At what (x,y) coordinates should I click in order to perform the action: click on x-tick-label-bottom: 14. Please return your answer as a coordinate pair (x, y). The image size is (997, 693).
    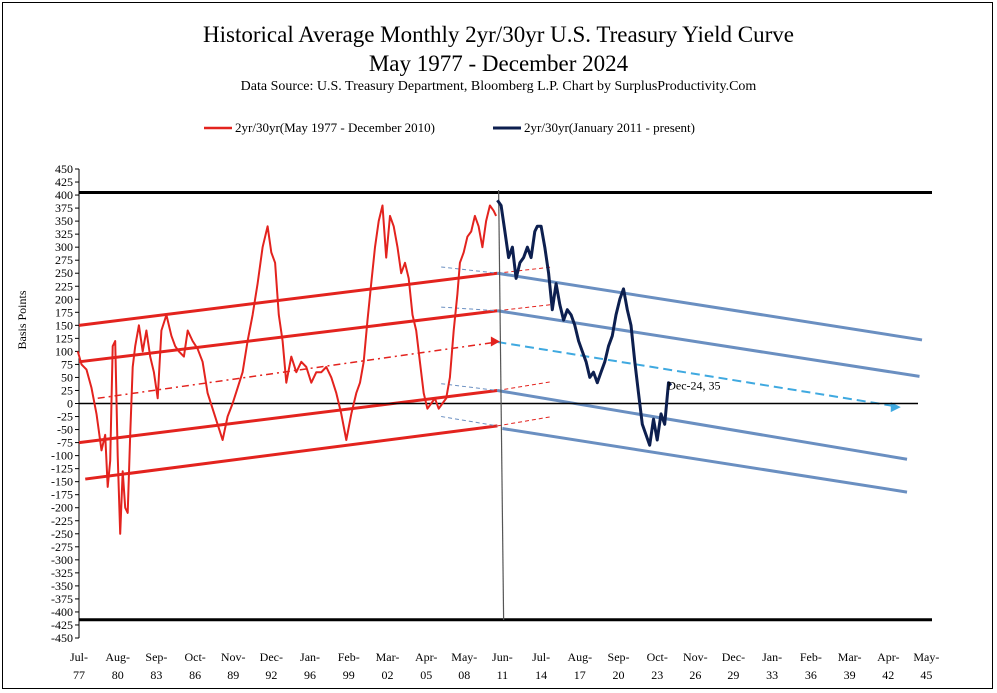
    Looking at the image, I should click on (541, 675).